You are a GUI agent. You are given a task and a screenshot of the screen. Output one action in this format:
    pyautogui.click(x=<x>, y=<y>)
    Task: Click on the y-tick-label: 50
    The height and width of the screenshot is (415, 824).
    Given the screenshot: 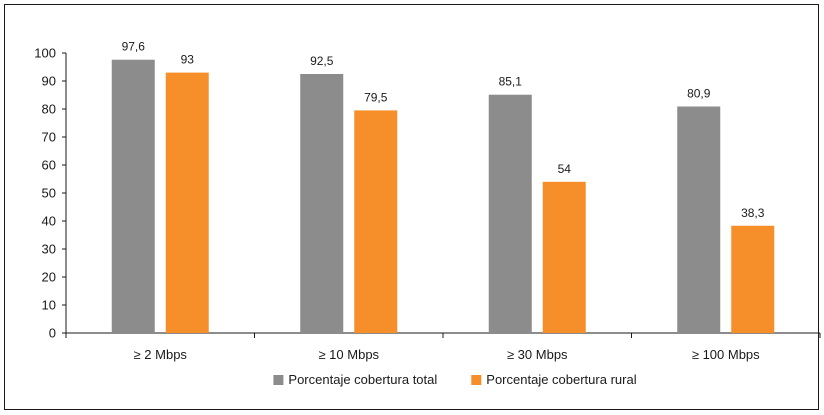 What is the action you would take?
    pyautogui.click(x=49, y=193)
    